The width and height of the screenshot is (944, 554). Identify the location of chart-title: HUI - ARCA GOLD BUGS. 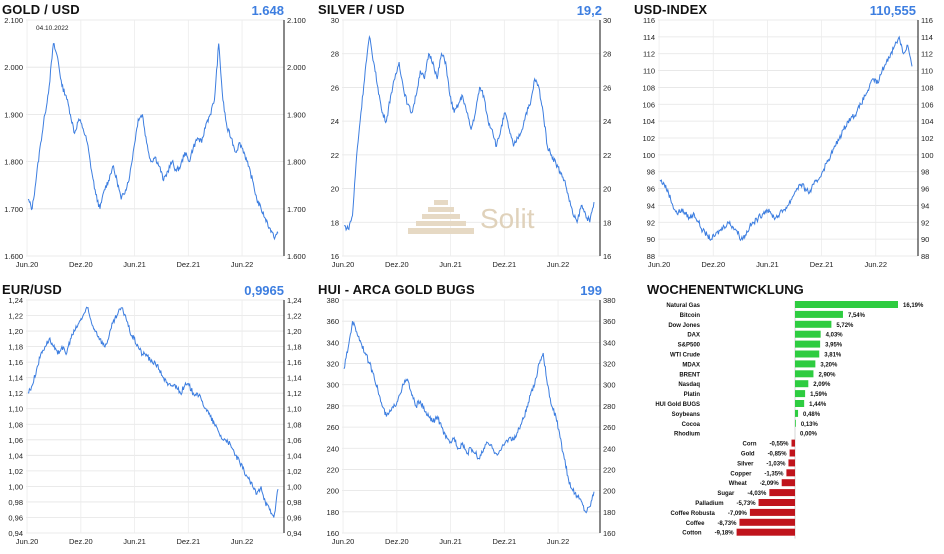
(396, 289).